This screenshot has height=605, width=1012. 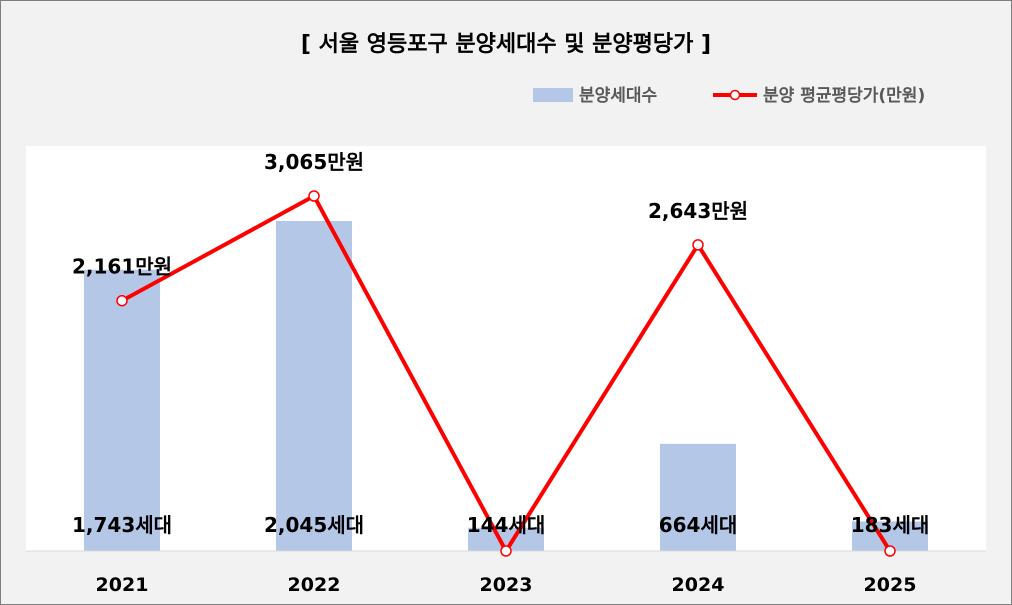 What do you see at coordinates (122, 300) in the screenshot?
I see `price-point-2021` at bounding box center [122, 300].